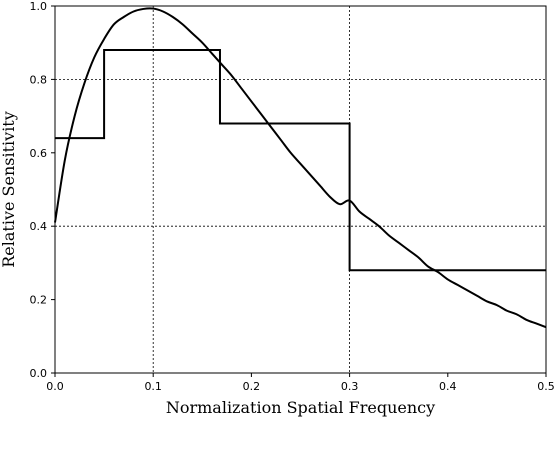 This screenshot has height=452, width=558. I want to click on x-axis-label: Normalization Spatial Frequency, so click(300, 407).